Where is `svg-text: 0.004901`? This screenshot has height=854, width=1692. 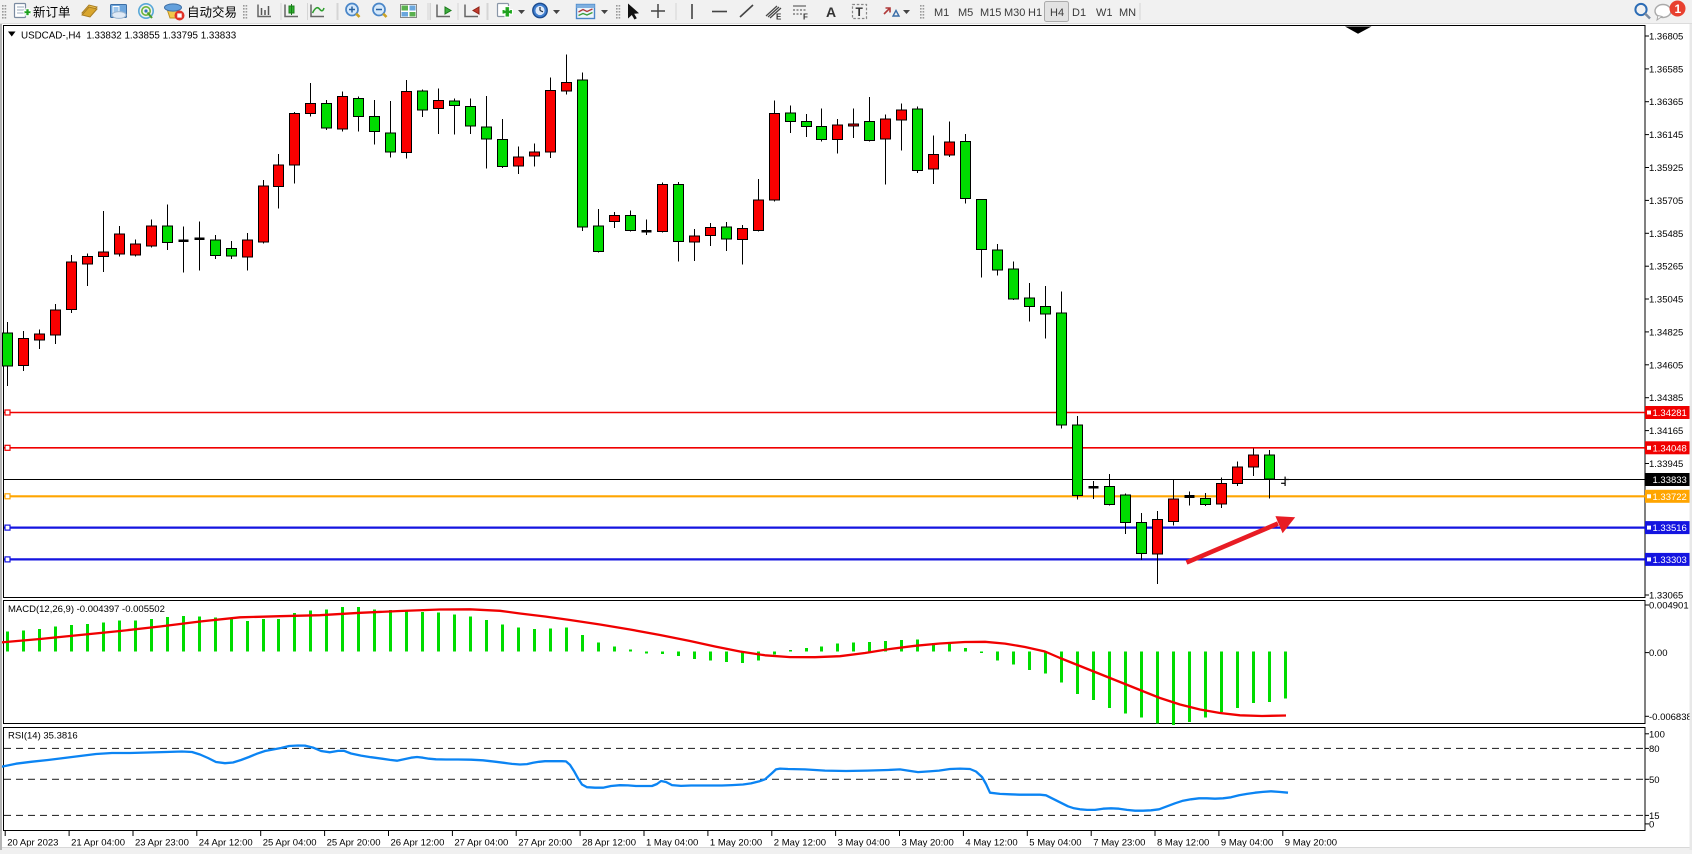
svg-text: 0.004901 is located at coordinates (1669, 606).